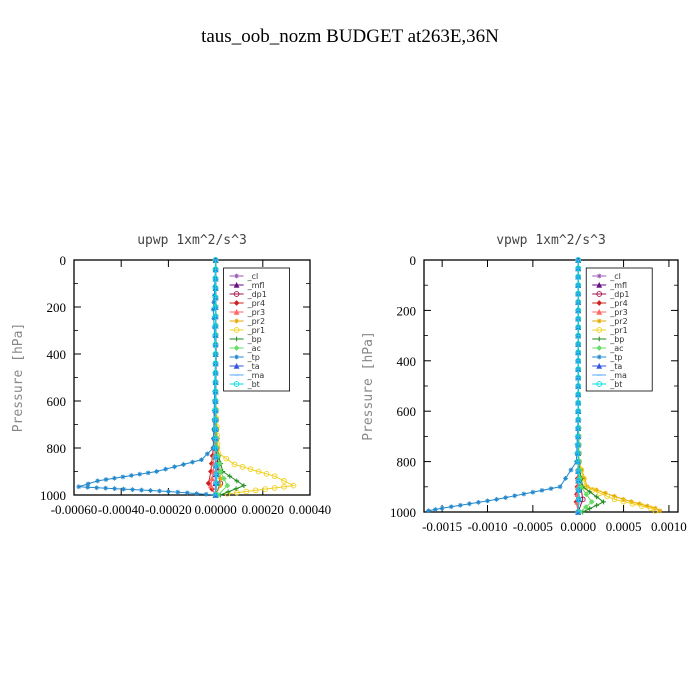  What do you see at coordinates (216, 377) in the screenshot?
I see `series-bt` at bounding box center [216, 377].